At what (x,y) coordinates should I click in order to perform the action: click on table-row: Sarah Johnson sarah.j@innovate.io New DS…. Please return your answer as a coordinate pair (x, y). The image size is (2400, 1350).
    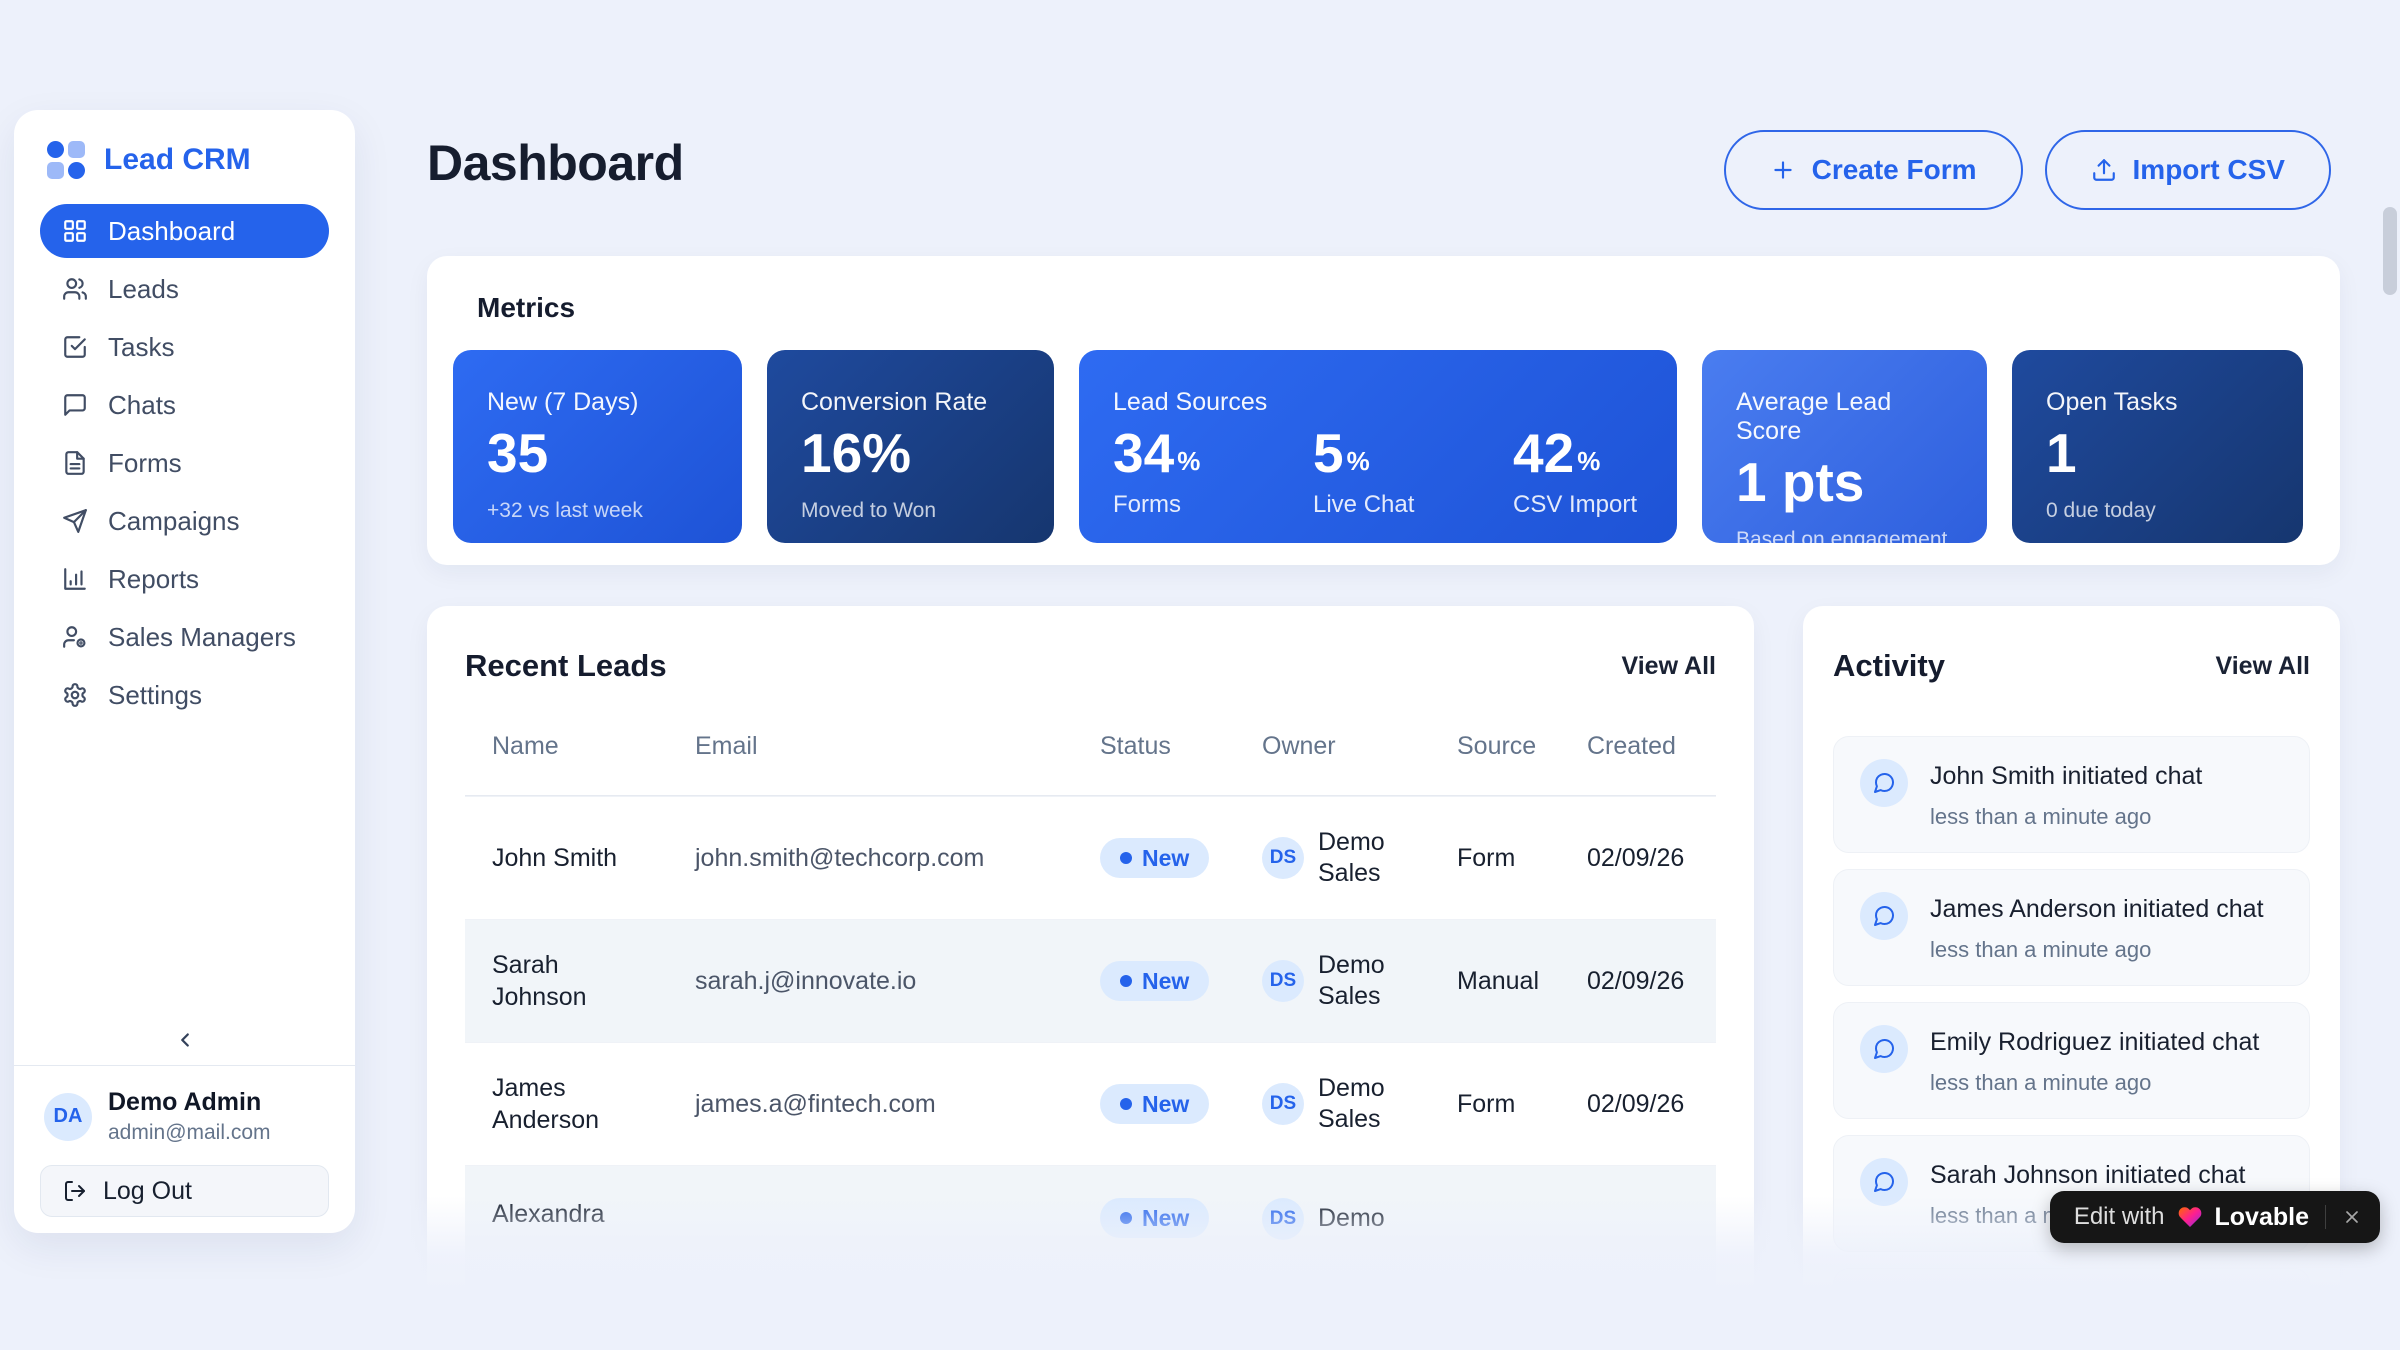
    Looking at the image, I should click on (1090, 980).